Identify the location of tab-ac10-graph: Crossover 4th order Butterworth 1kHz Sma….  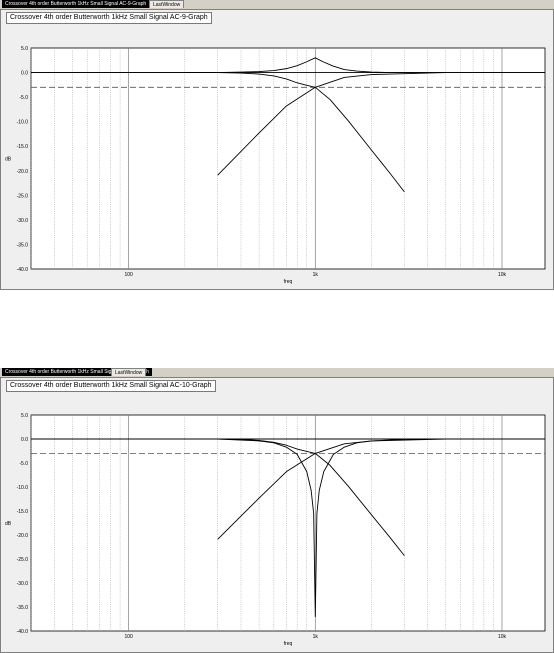
(77, 372).